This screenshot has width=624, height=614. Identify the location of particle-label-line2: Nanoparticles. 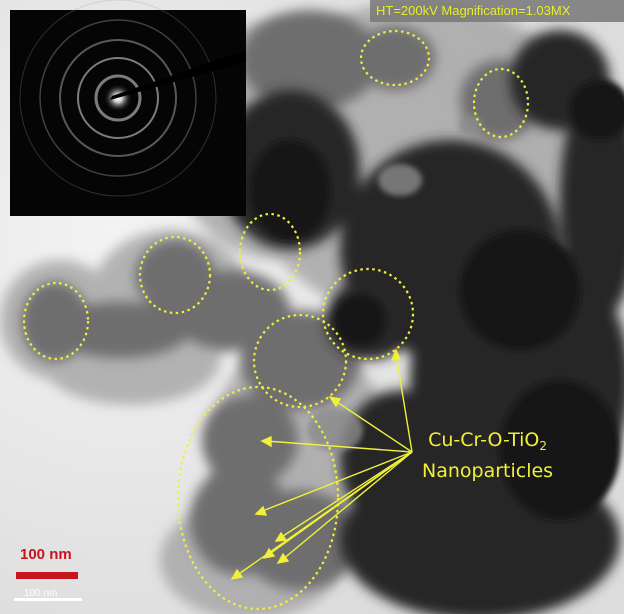
(488, 471).